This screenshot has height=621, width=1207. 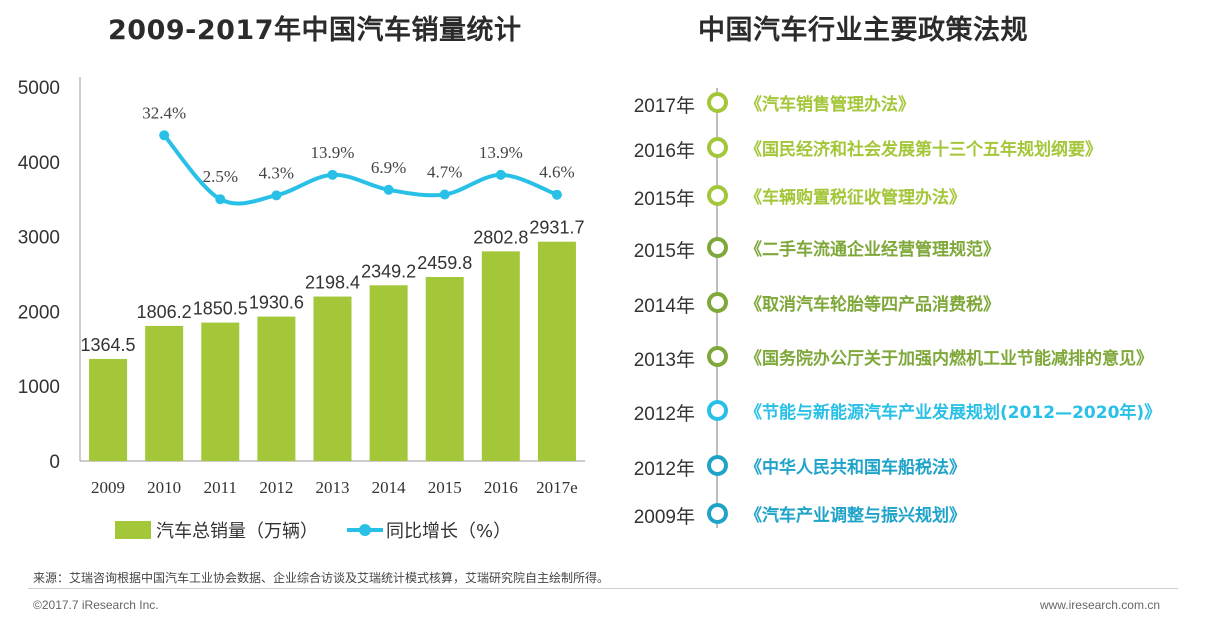 I want to click on policy-item: 2017年 《汽车销售管理办法》, so click(x=903, y=102).